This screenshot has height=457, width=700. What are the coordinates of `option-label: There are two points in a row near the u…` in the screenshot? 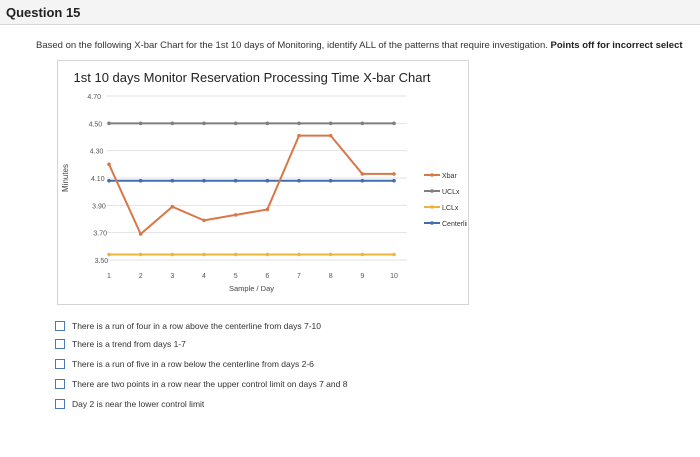 It's located at (210, 384).